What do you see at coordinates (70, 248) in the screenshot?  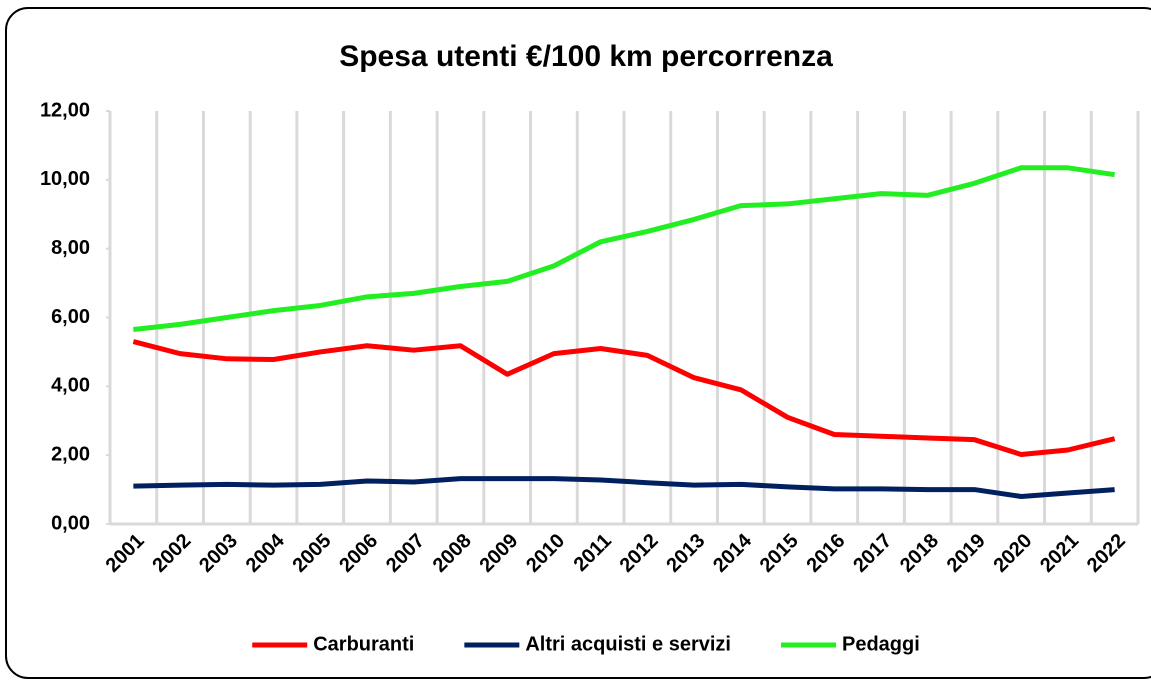 I see `y-tick-label: 8,00` at bounding box center [70, 248].